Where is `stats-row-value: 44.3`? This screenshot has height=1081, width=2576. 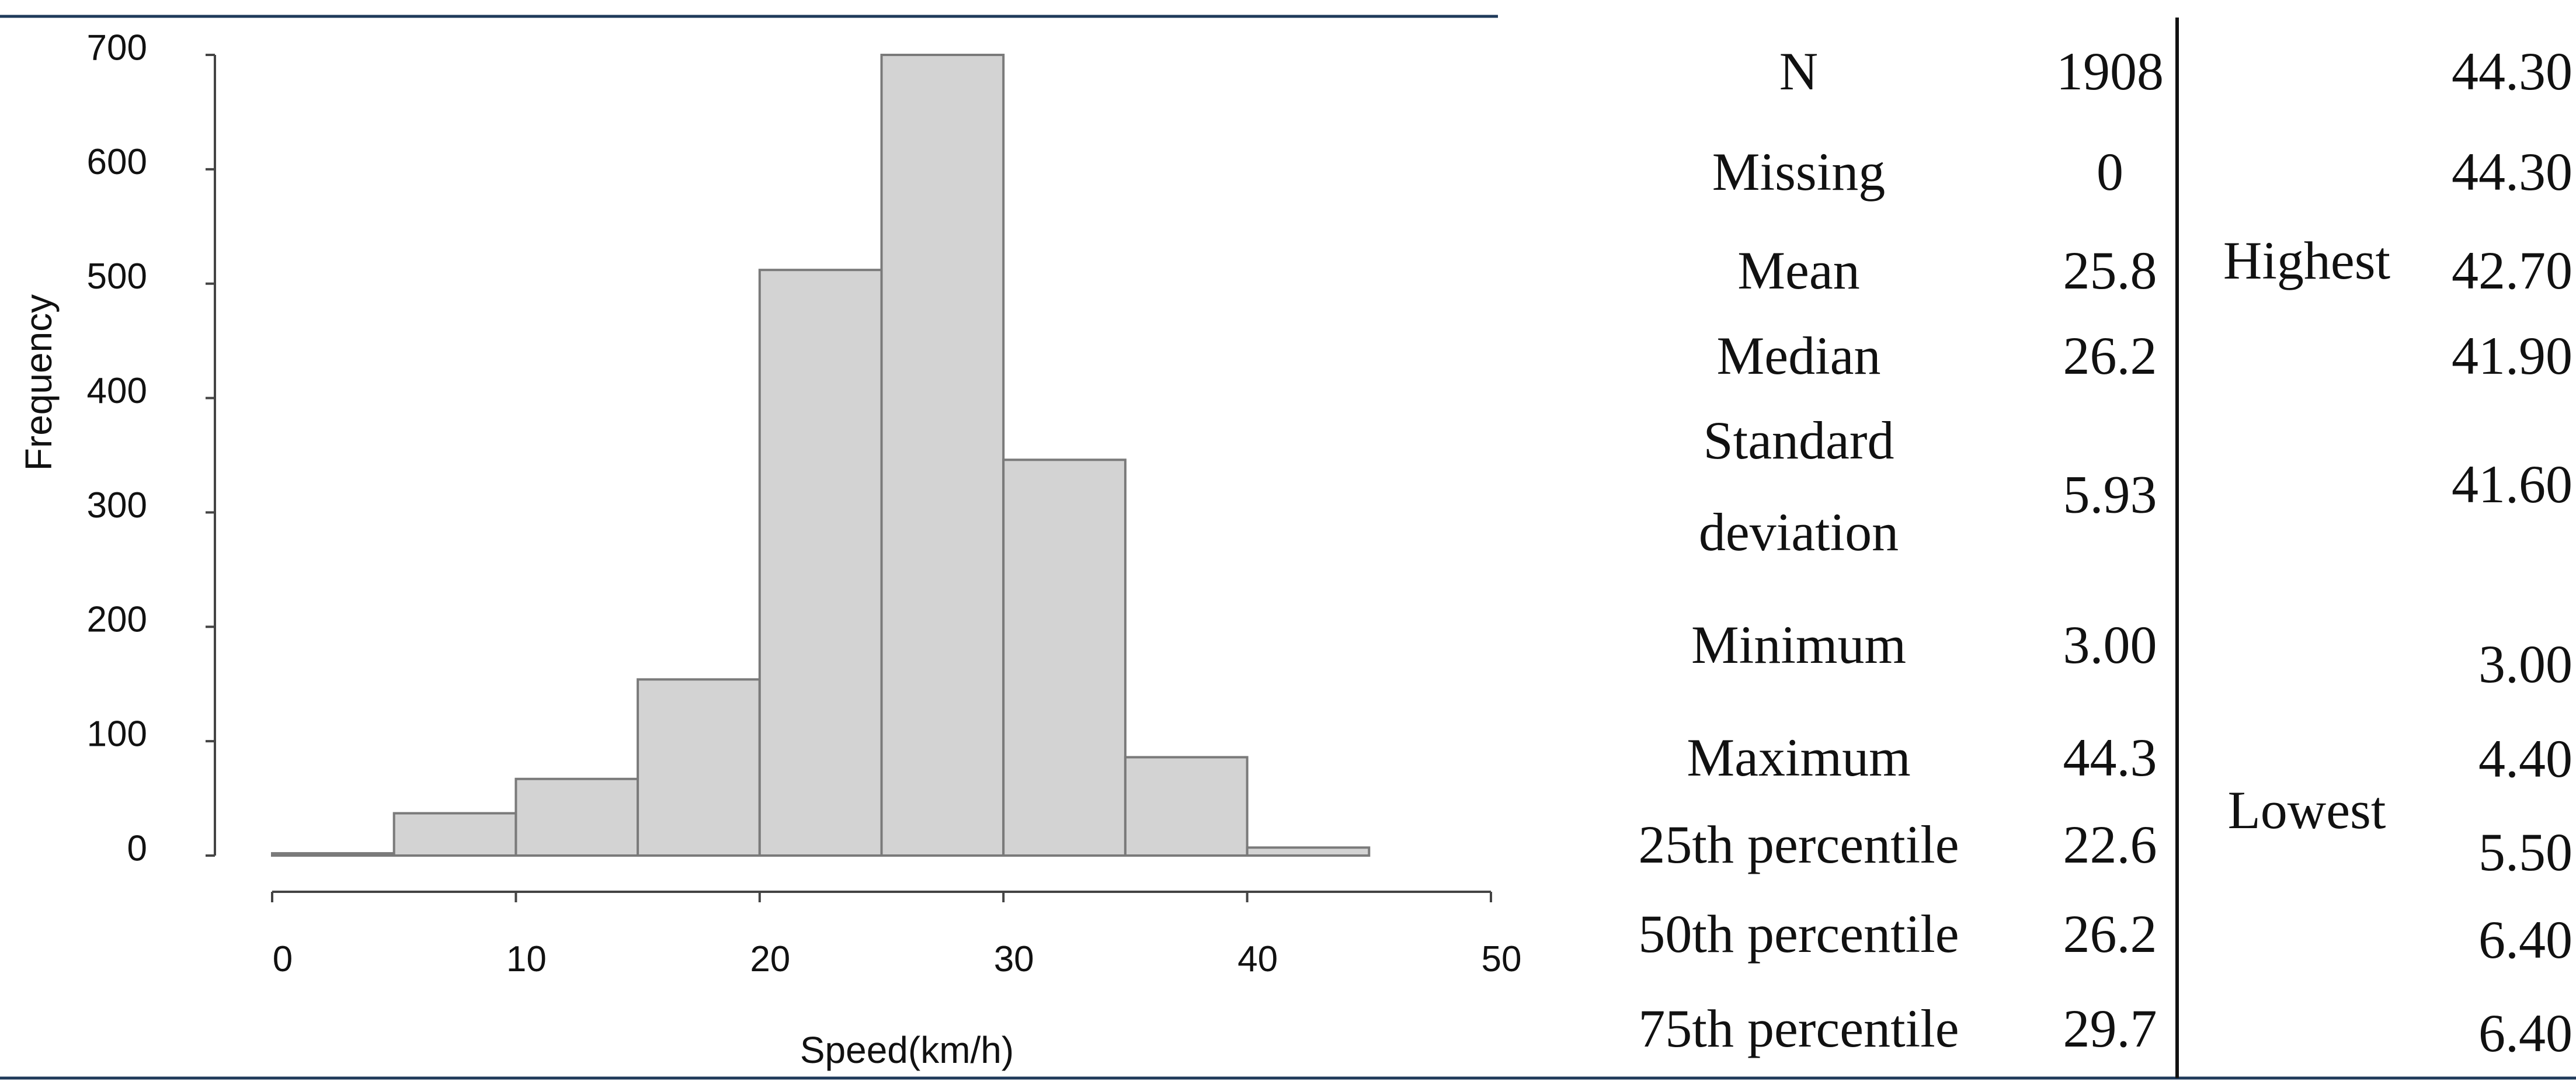
stats-row-value: 44.3 is located at coordinates (2110, 757).